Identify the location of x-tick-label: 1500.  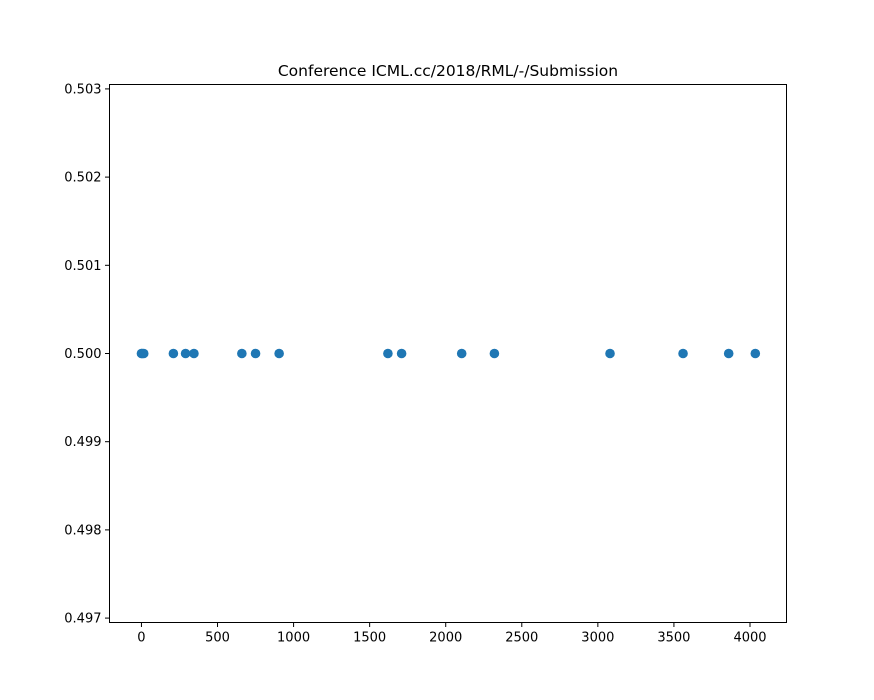
(369, 638).